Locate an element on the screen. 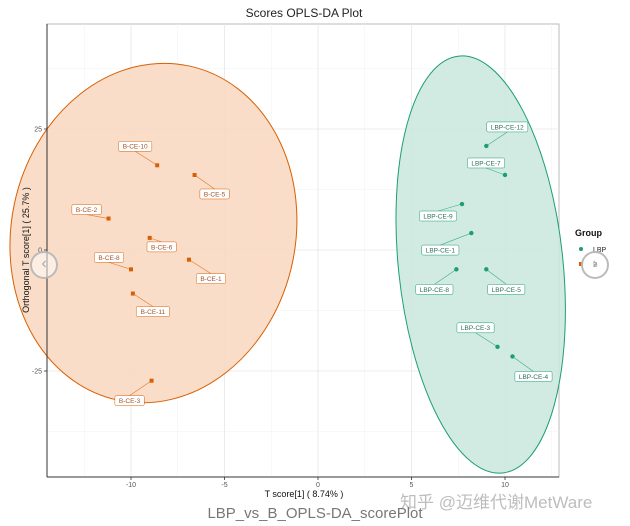 The image size is (630, 526). svg-text: LBP-CE-4 is located at coordinates (534, 377).